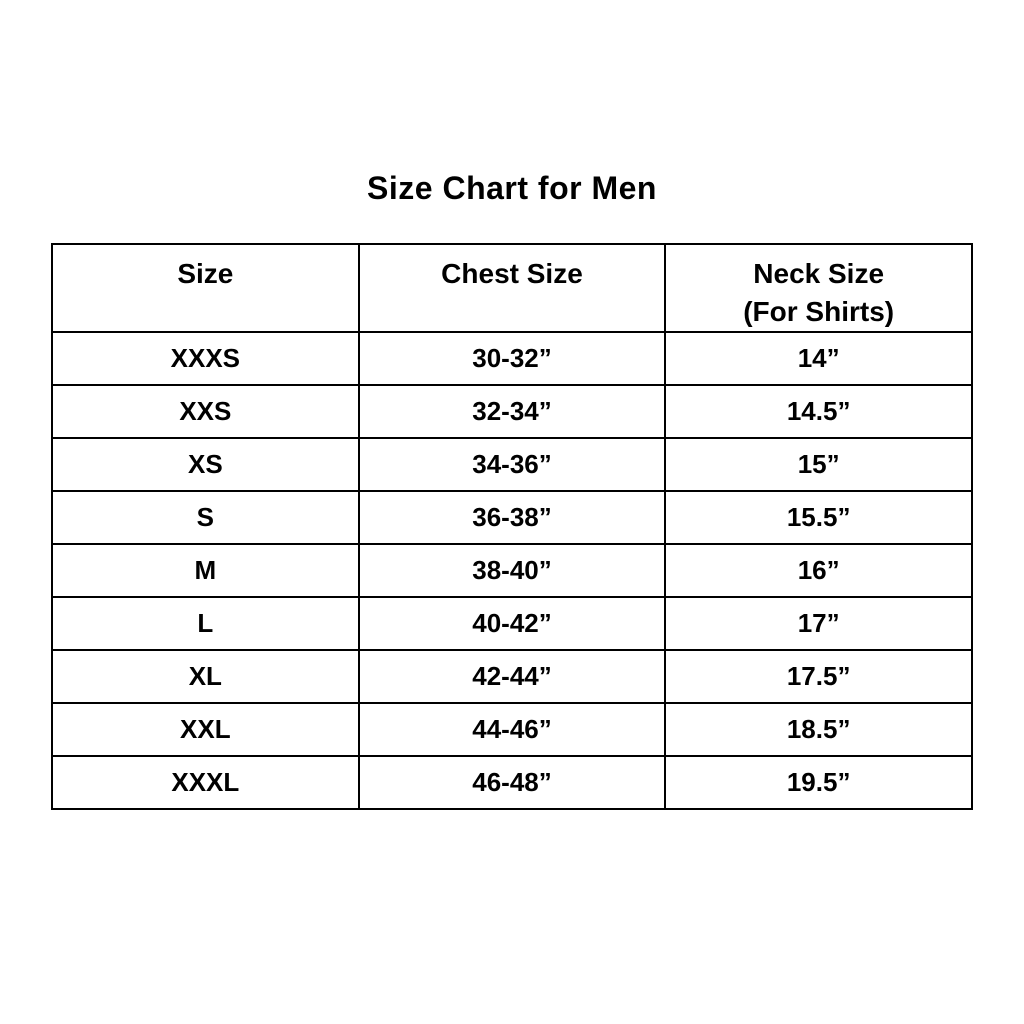 Image resolution: width=1024 pixels, height=1024 pixels. Describe the element at coordinates (819, 311) in the screenshot. I see `header-neck-size-sublabel: (For Shirts)` at that location.